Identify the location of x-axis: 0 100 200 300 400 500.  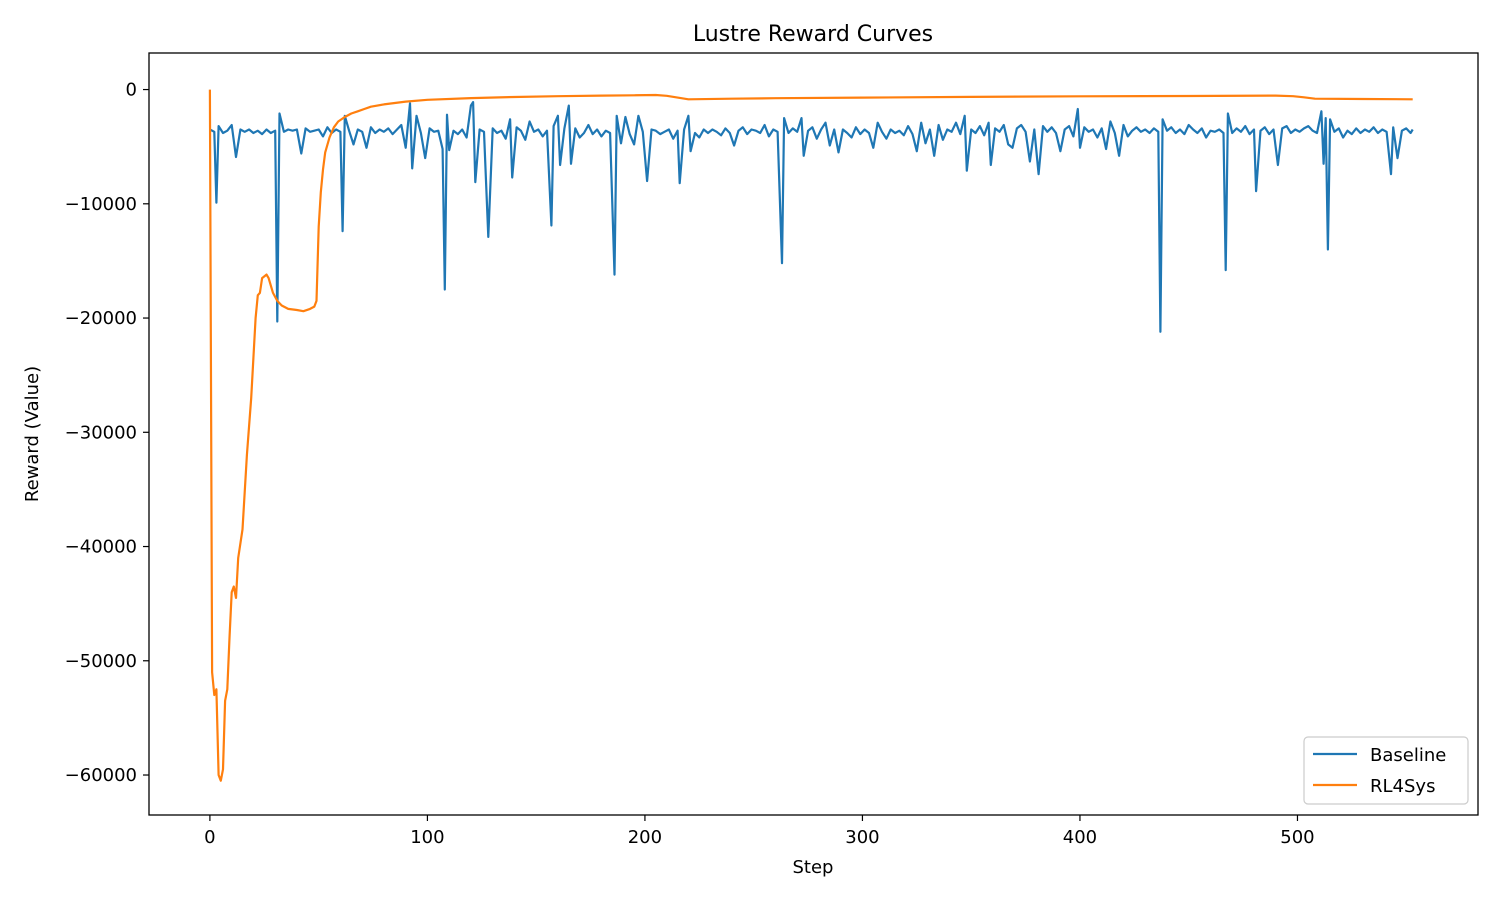
(759, 831).